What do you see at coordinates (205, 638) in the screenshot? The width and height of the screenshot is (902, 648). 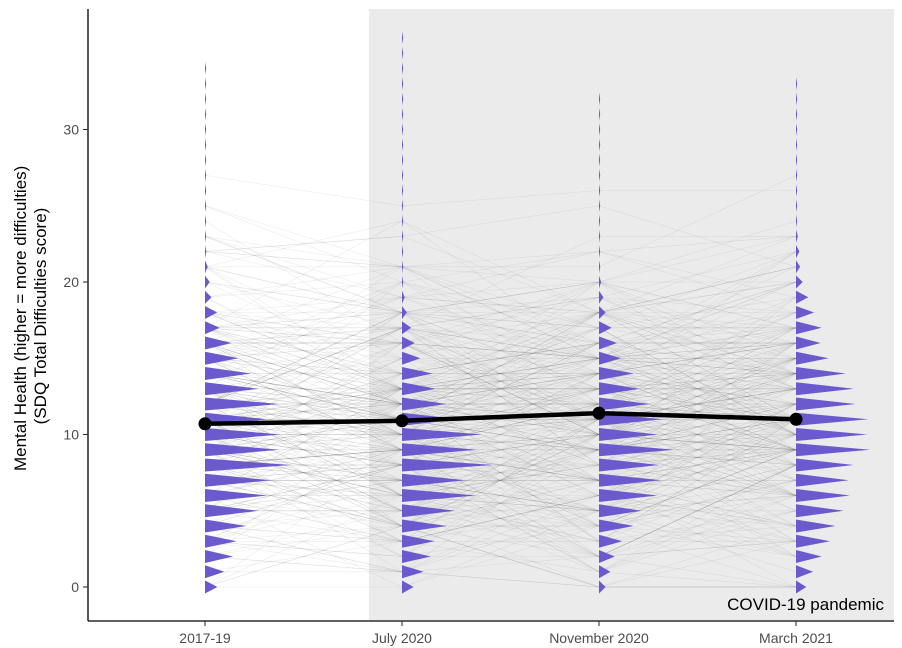 I see `x-tick-label: 2017-19` at bounding box center [205, 638].